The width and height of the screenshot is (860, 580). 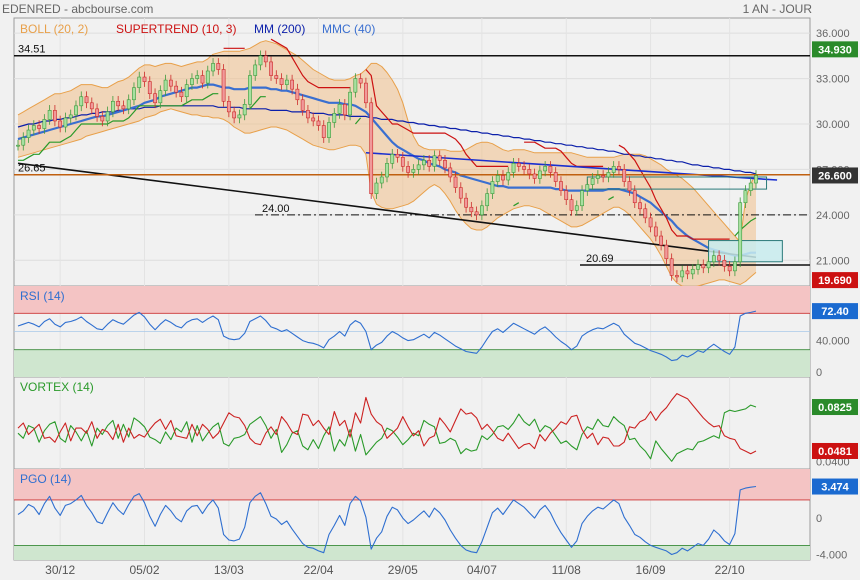 I want to click on pgo-zone-overbought, so click(x=412, y=484).